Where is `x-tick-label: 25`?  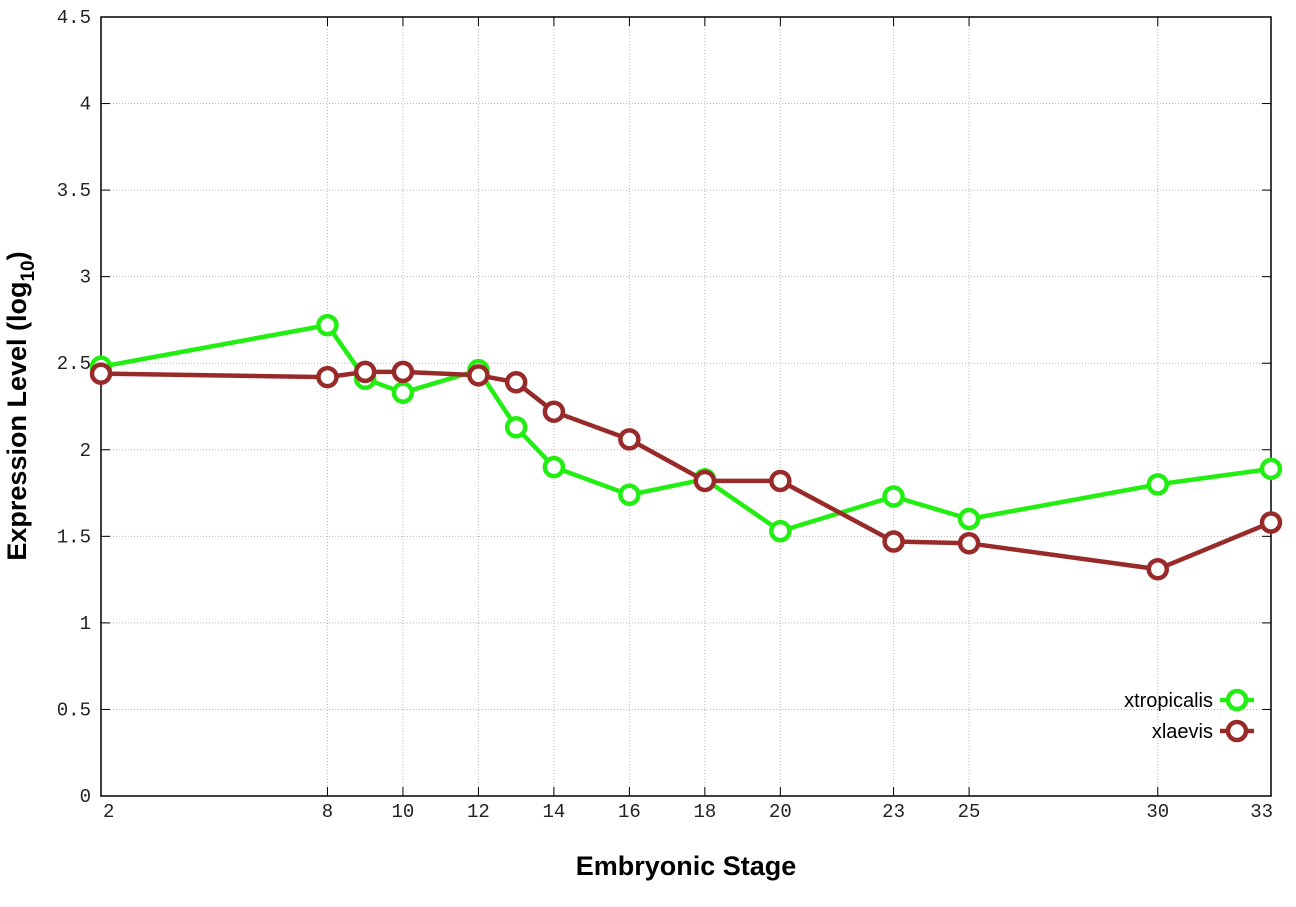
x-tick-label: 25 is located at coordinates (969, 812).